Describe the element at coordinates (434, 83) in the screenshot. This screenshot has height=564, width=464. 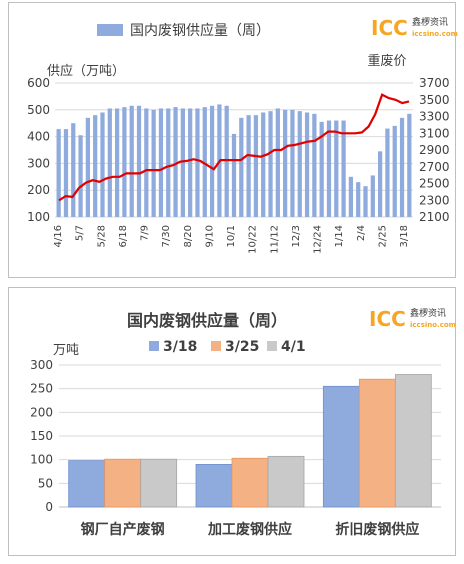
I see `y2-tick-label: 3700` at that location.